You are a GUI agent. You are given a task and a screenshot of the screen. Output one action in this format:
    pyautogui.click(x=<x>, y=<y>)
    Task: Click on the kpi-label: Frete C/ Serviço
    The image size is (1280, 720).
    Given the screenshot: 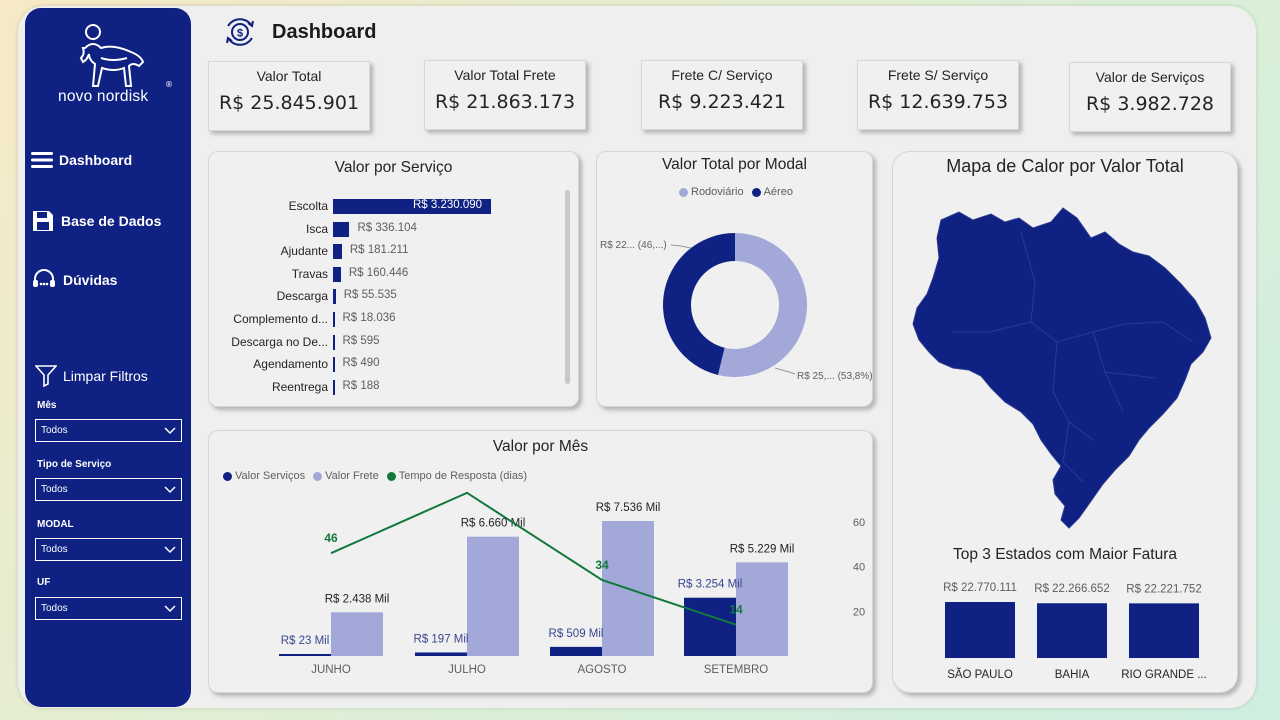 What is the action you would take?
    pyautogui.click(x=722, y=75)
    